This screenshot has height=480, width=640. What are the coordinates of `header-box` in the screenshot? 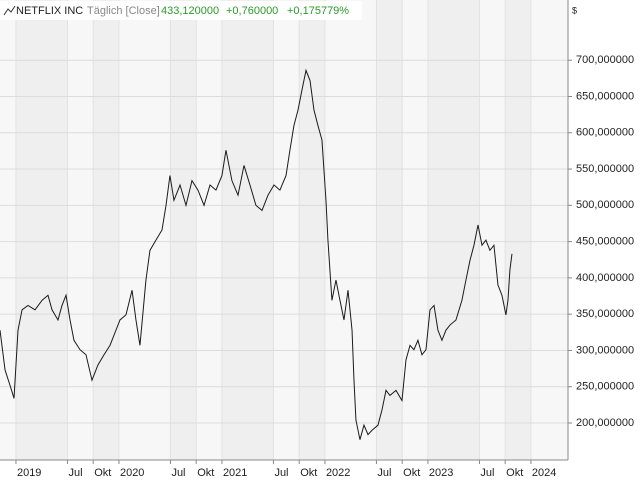 It's located at (181, 10).